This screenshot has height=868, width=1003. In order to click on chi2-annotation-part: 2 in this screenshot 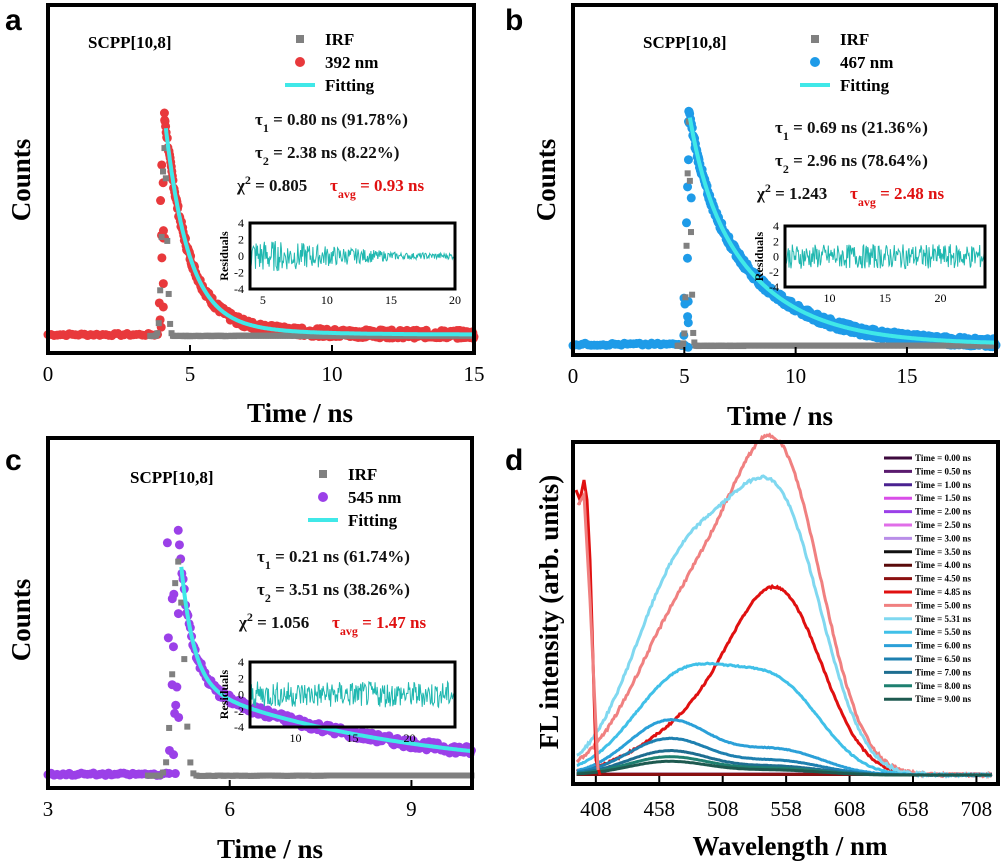, I will do `click(248, 180)`.